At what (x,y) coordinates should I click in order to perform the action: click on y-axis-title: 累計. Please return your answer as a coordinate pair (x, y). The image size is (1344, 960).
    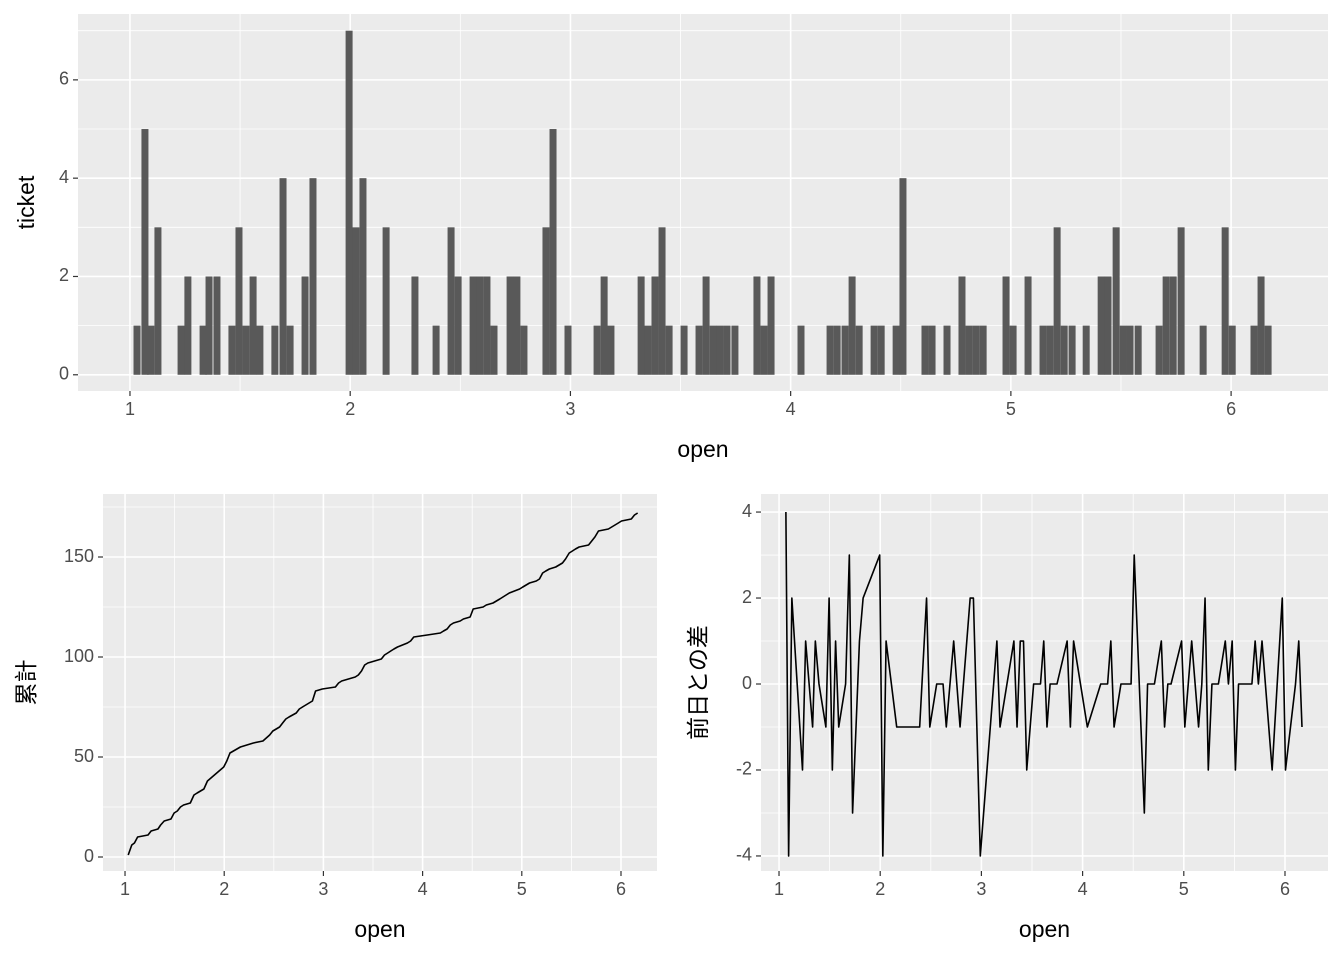
    Looking at the image, I should click on (26, 683).